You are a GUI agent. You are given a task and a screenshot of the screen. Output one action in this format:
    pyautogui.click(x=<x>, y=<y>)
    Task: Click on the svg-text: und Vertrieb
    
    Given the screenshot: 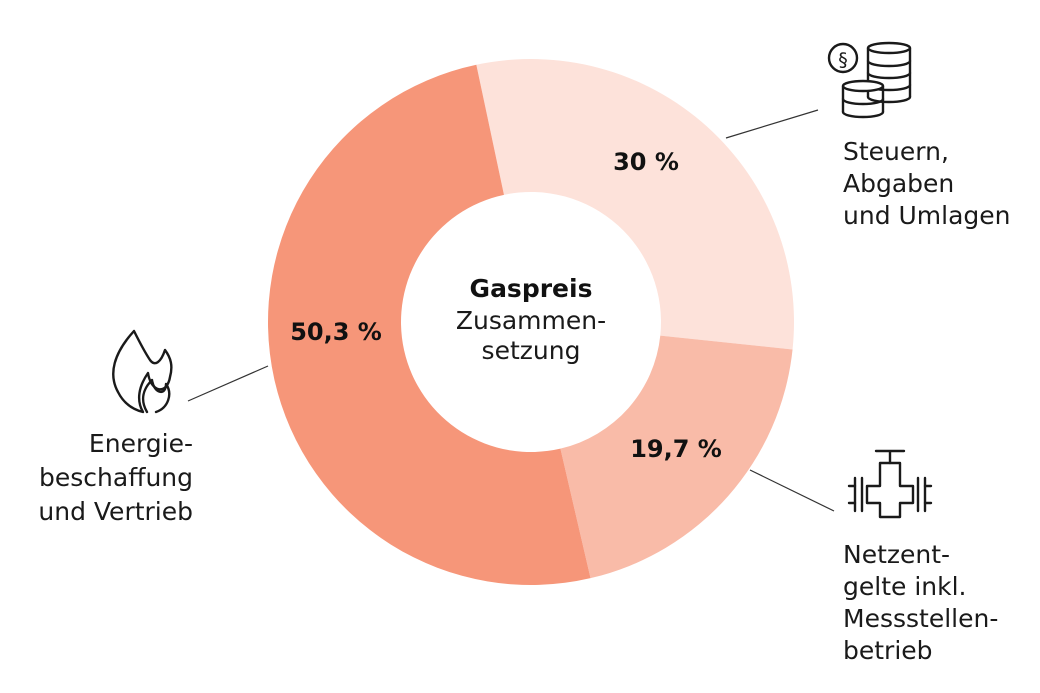 What is the action you would take?
    pyautogui.click(x=115, y=511)
    